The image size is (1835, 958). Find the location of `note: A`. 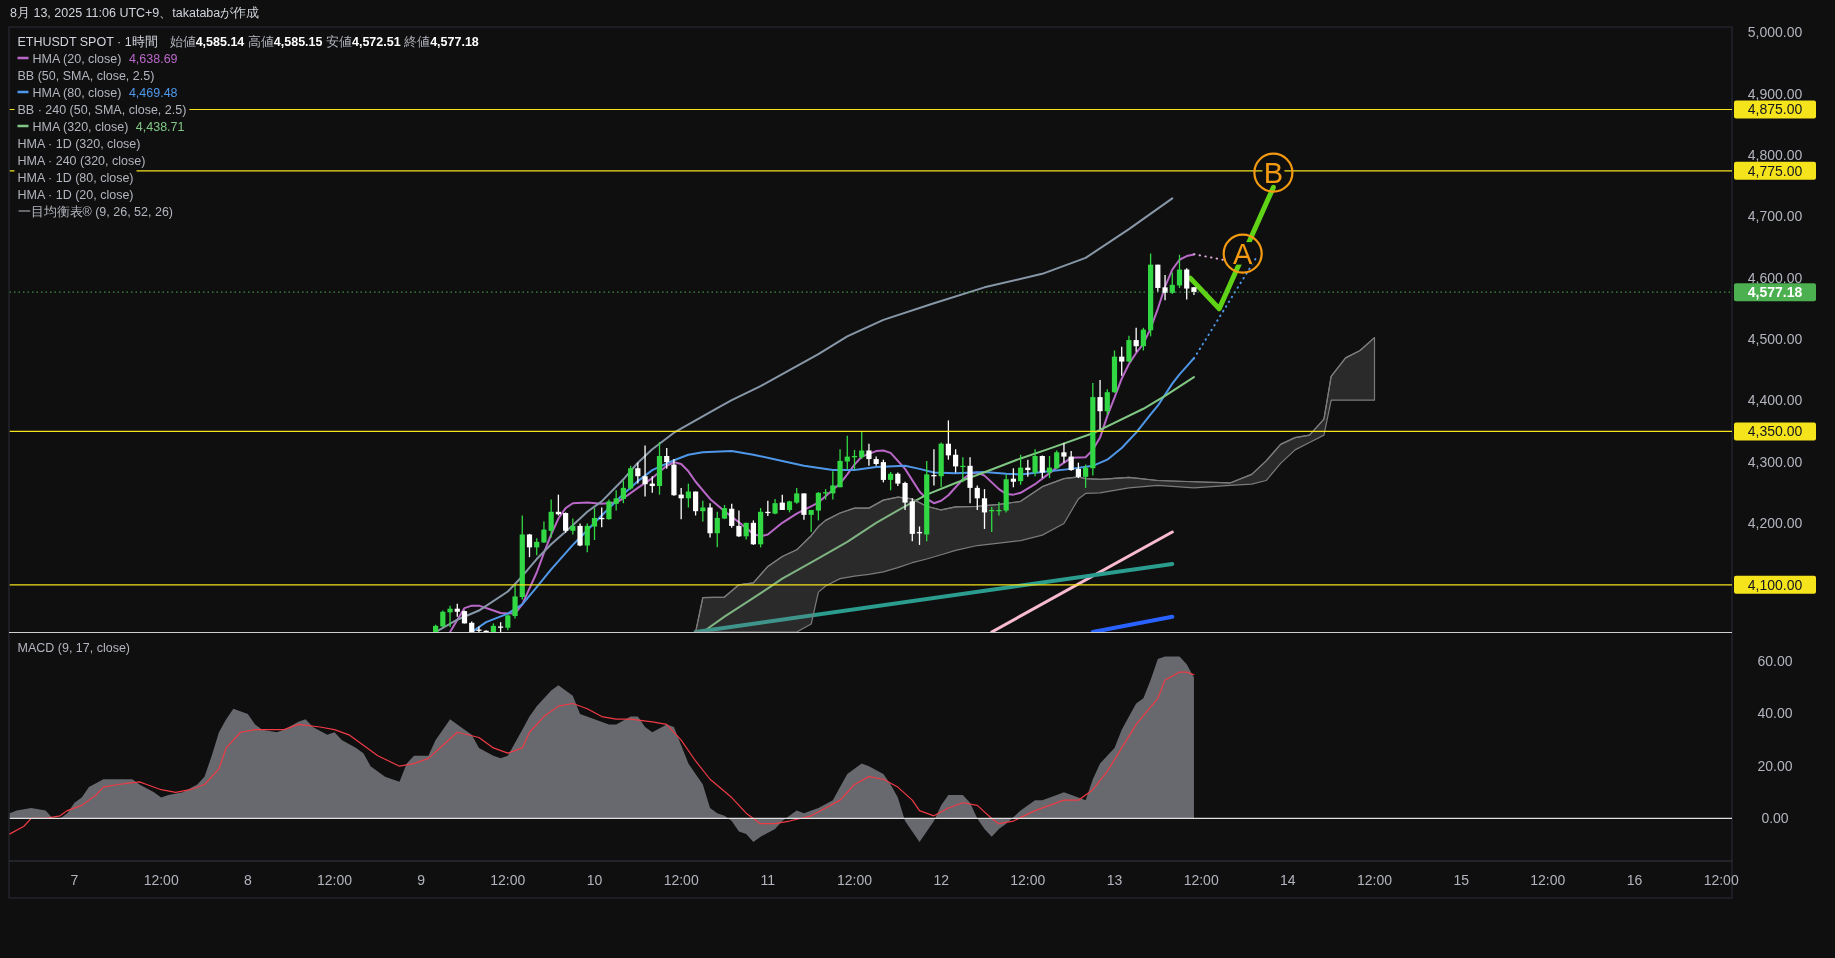

note: A is located at coordinates (1242, 253).